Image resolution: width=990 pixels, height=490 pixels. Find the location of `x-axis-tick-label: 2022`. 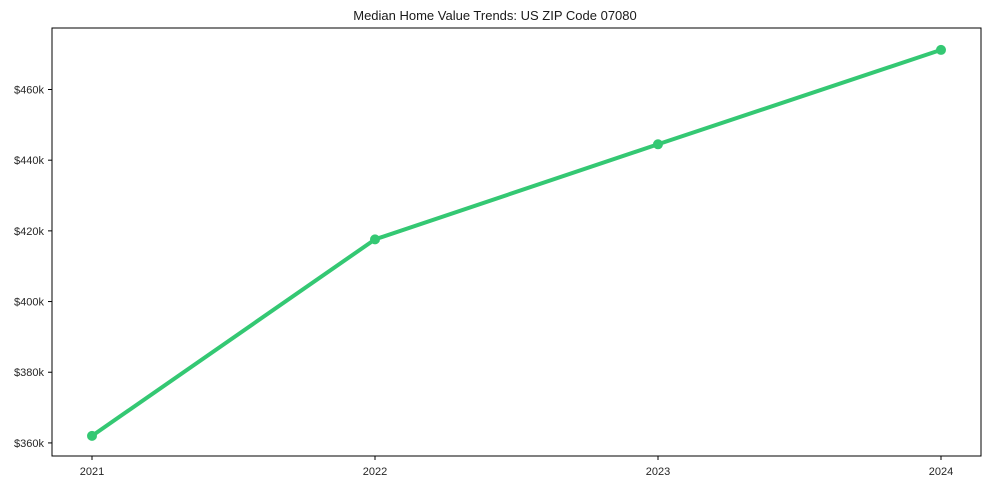

x-axis-tick-label: 2022 is located at coordinates (375, 472).